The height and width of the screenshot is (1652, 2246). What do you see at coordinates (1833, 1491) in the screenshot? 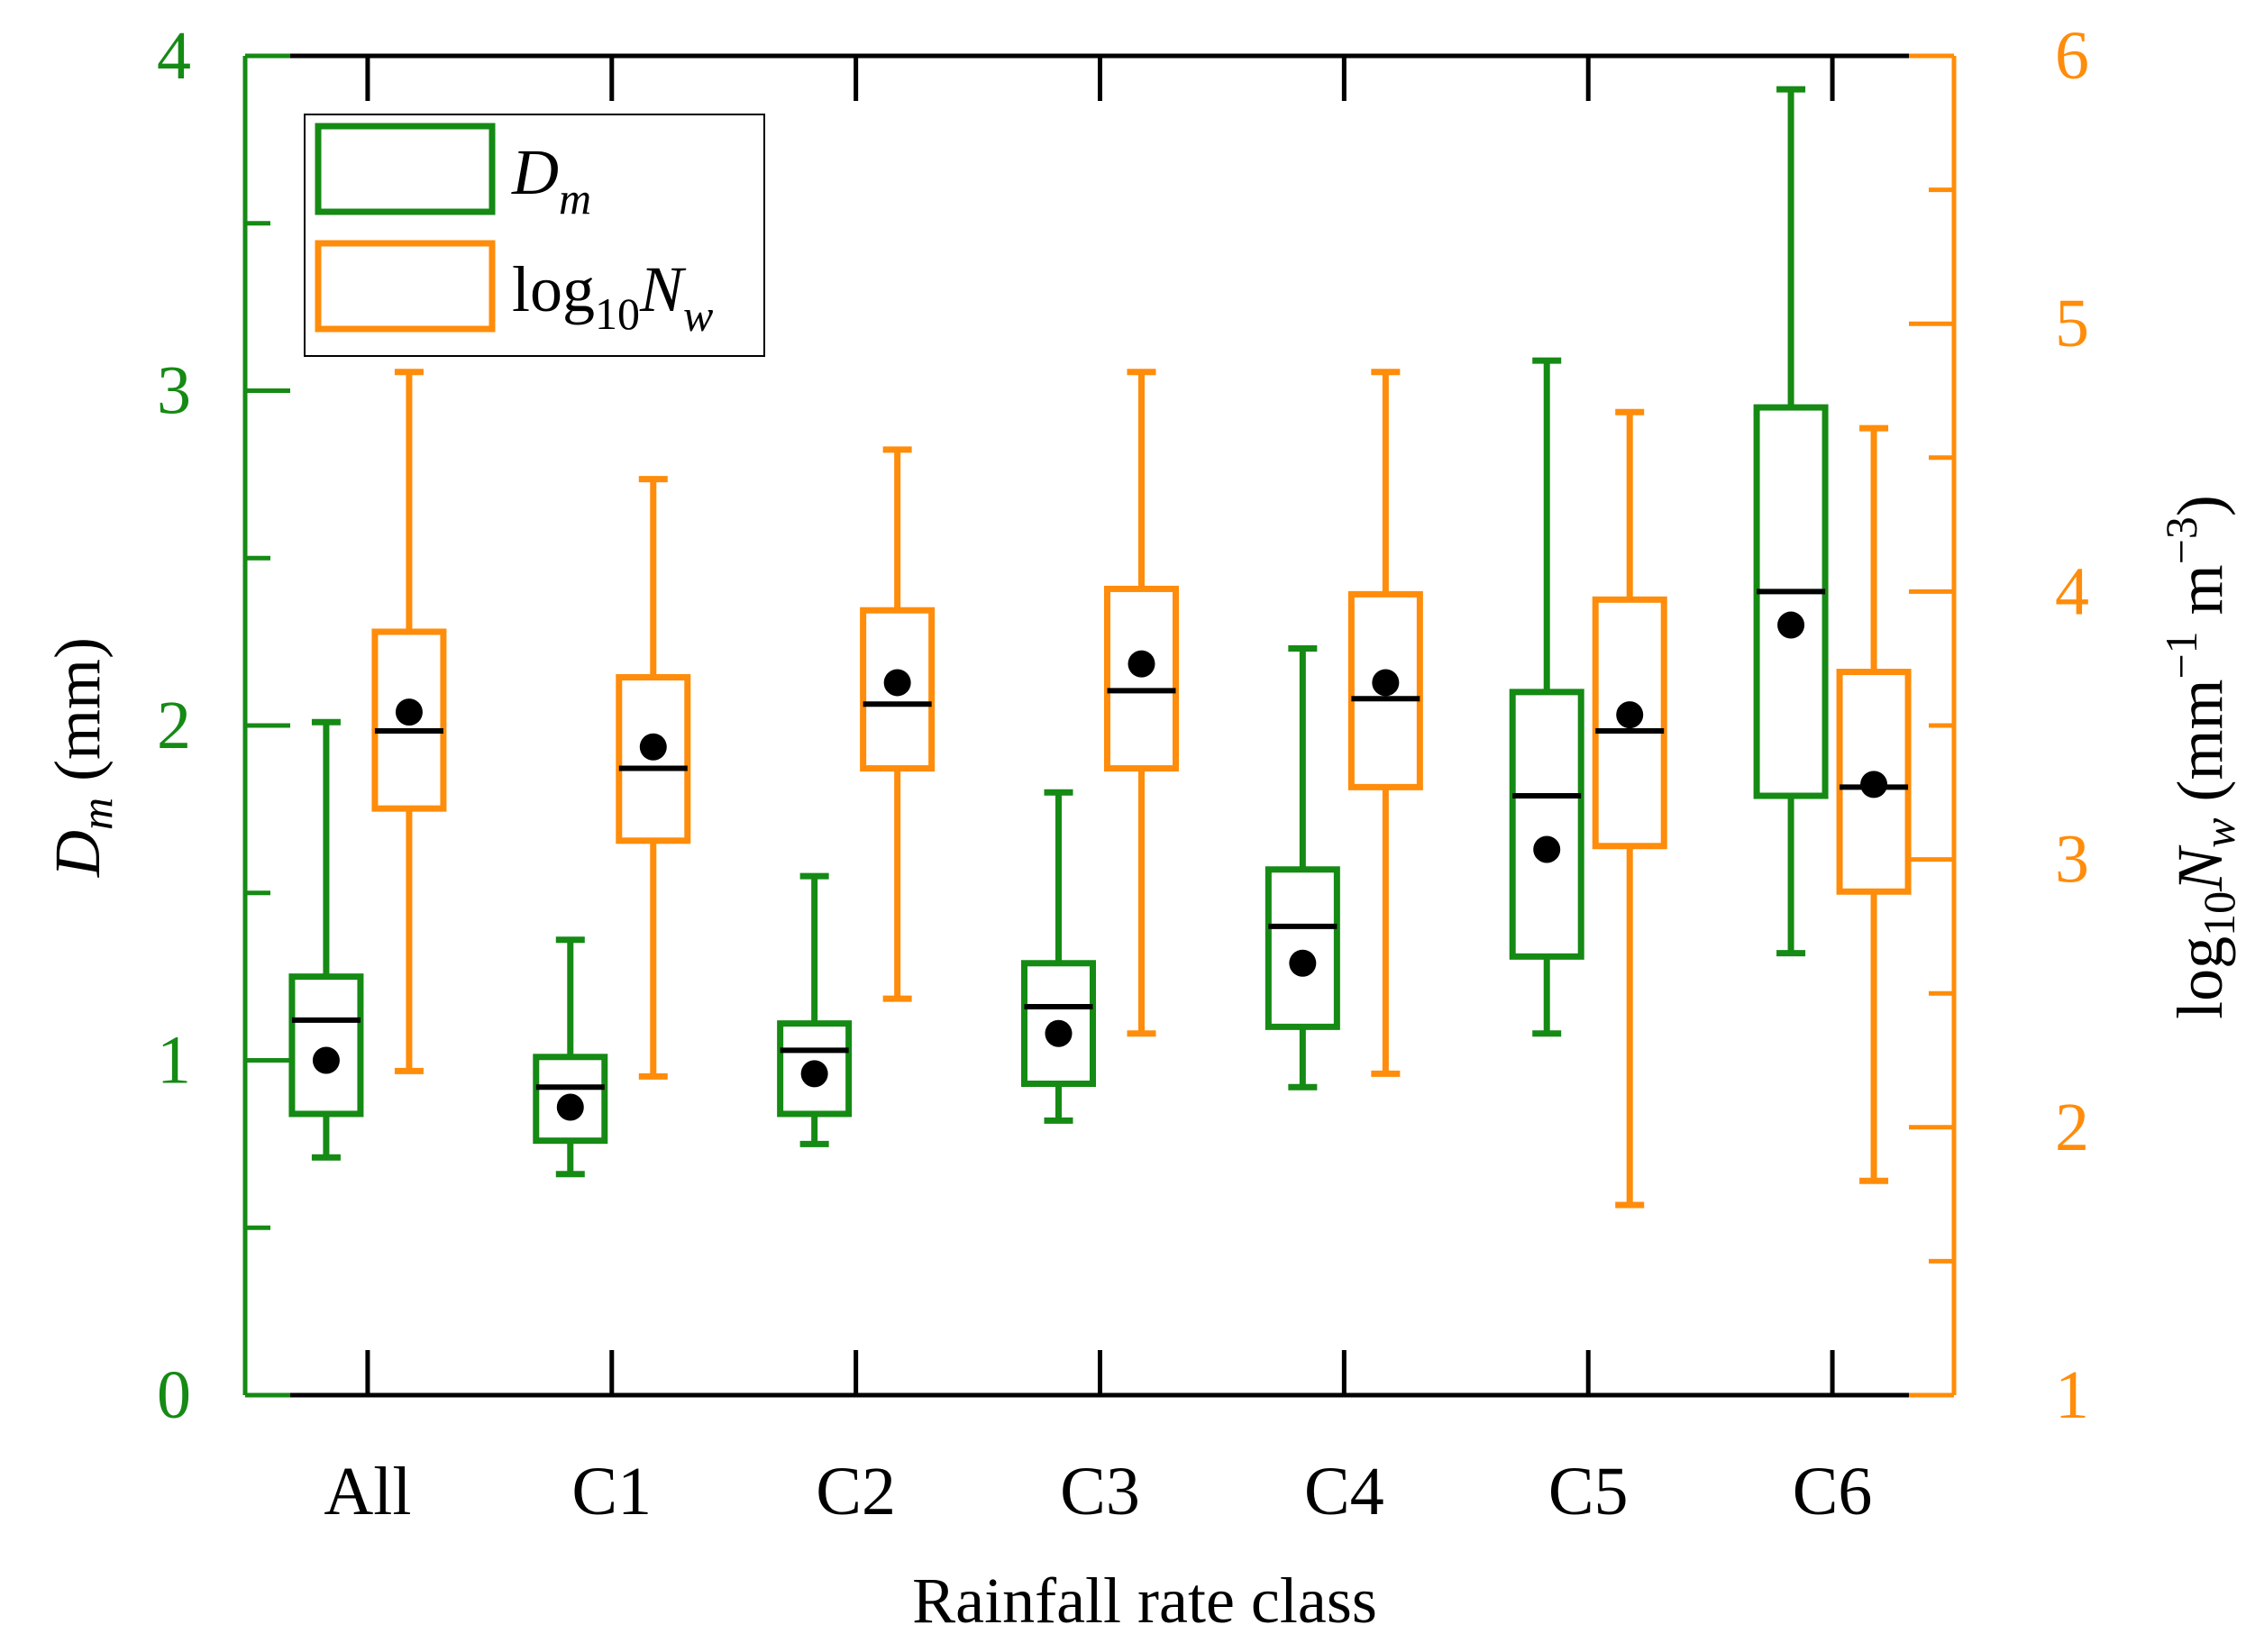
I see `category-label: C6` at bounding box center [1833, 1491].